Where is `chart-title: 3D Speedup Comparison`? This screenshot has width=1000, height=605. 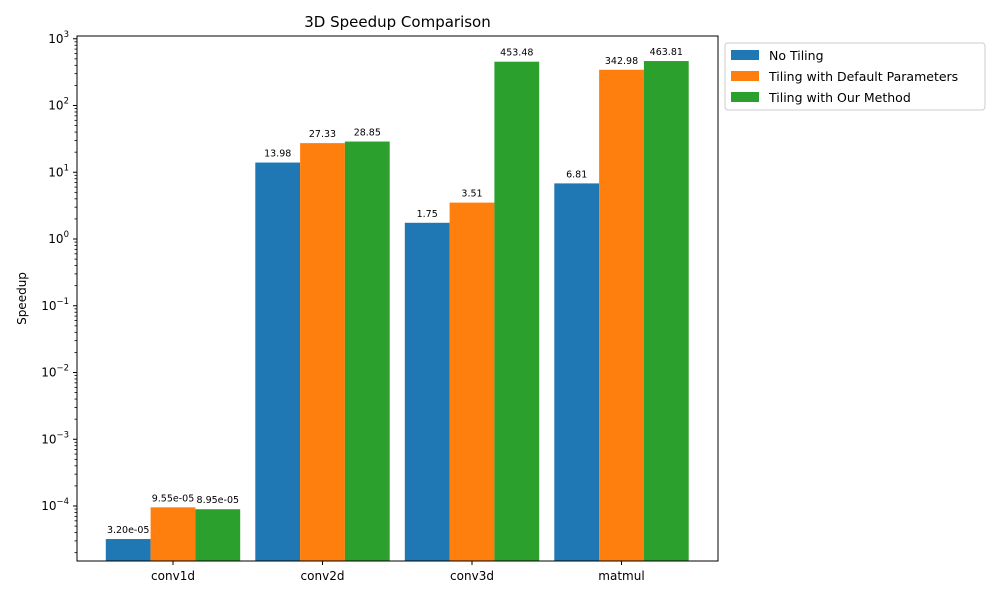 chart-title: 3D Speedup Comparison is located at coordinates (397, 22).